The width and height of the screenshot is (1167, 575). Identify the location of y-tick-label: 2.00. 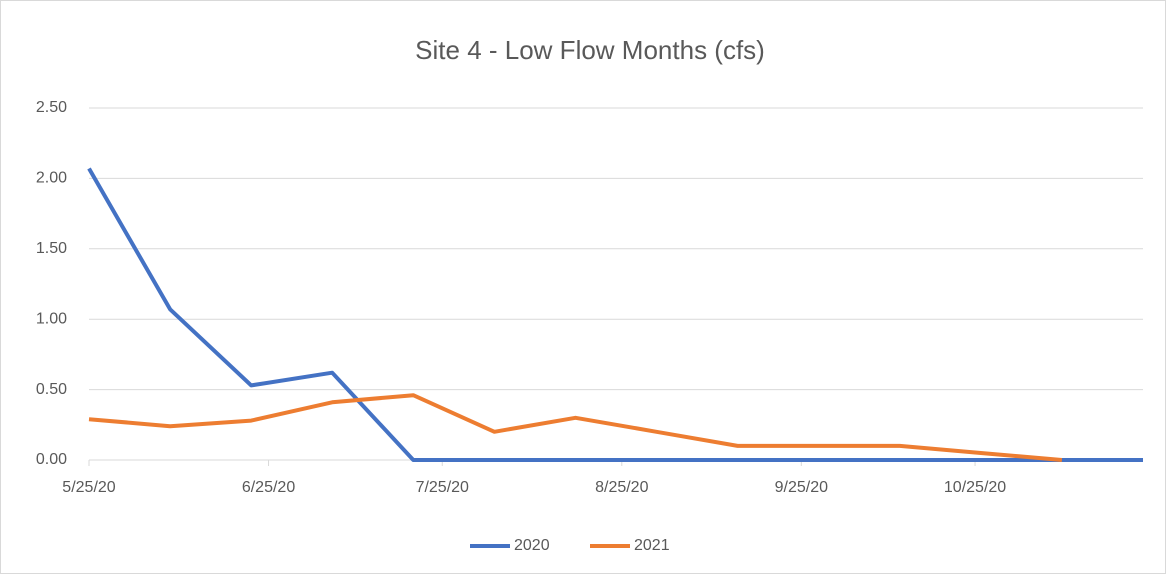
(51, 178).